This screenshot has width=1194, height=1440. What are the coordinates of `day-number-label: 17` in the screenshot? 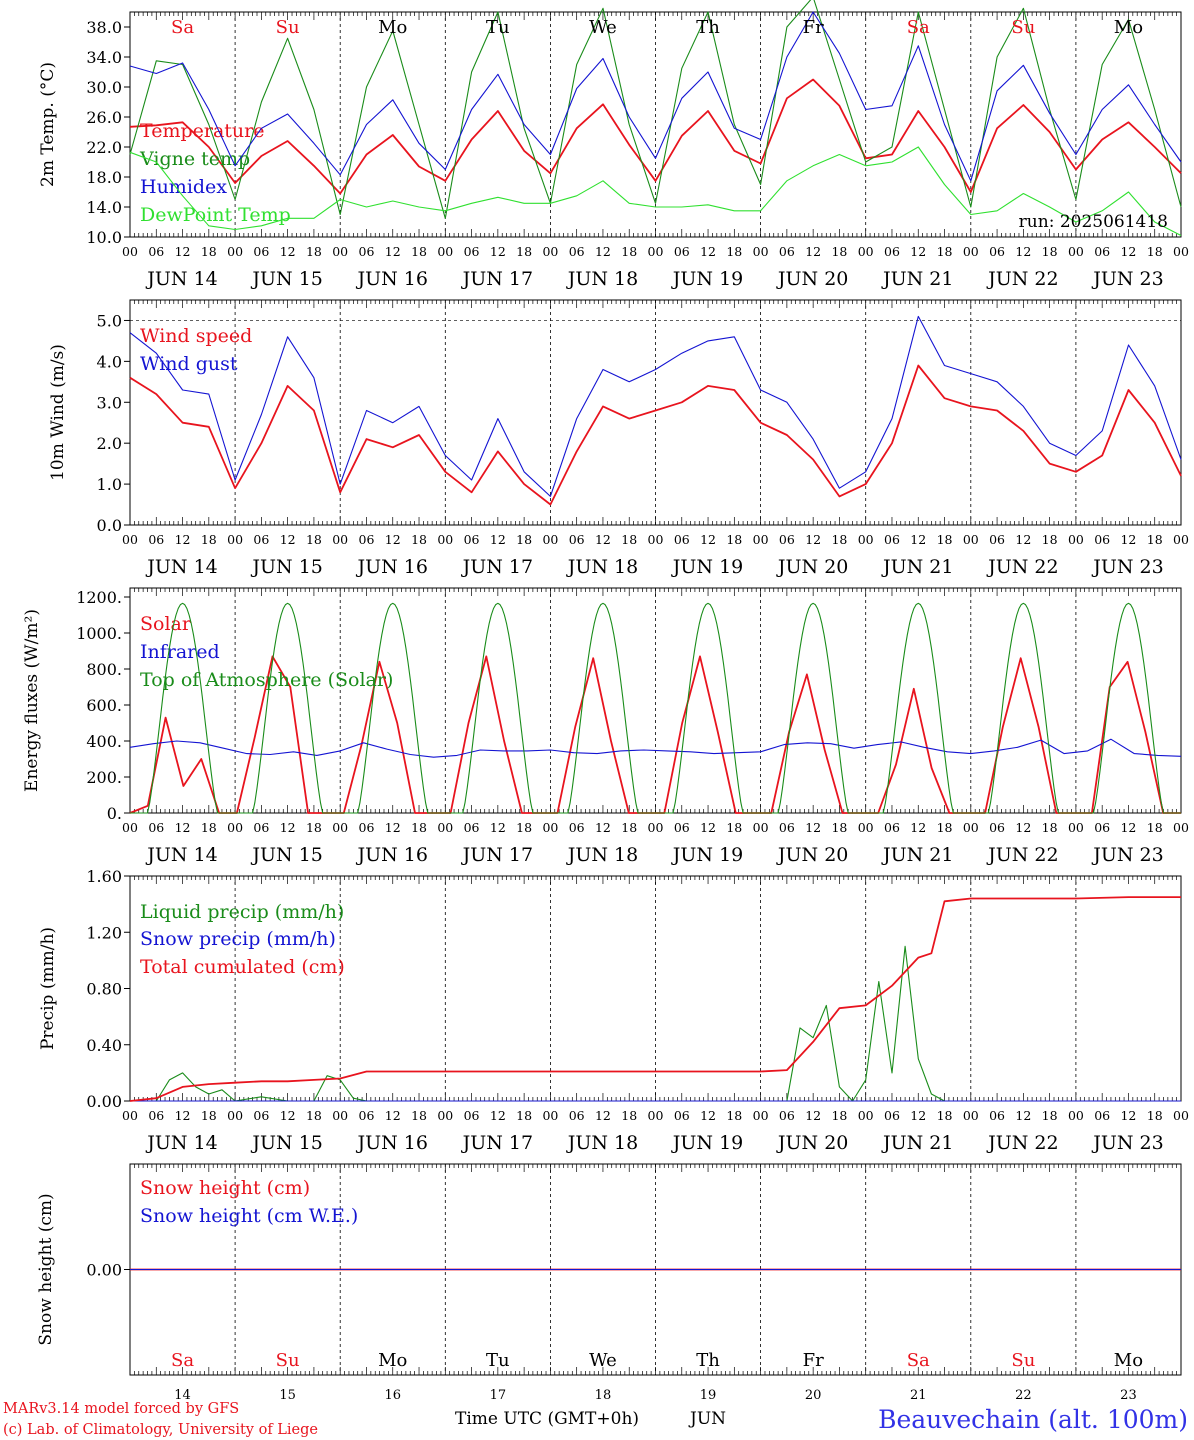 It's located at (498, 1395).